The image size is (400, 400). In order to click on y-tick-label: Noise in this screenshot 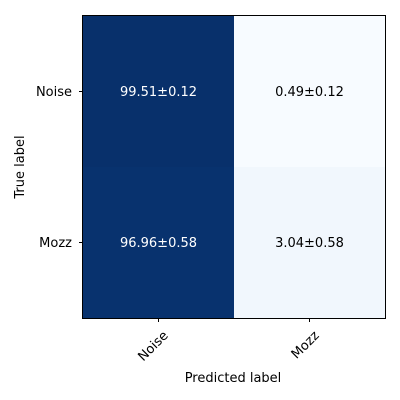, I will do `click(54, 92)`.